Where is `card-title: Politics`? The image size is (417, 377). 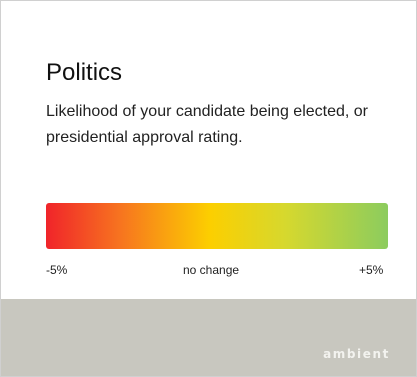 card-title: Politics is located at coordinates (84, 72).